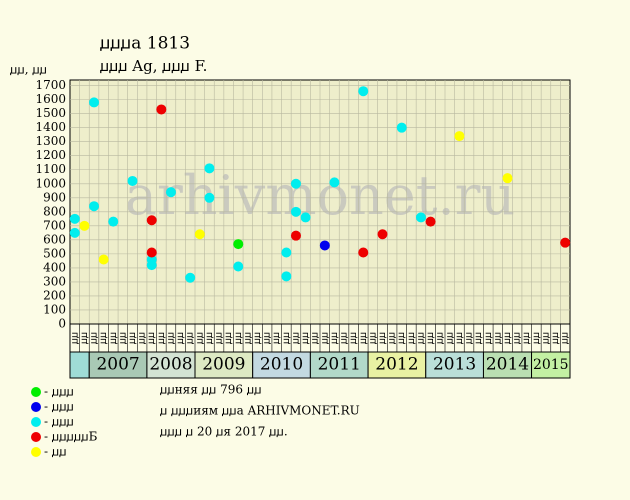  What do you see at coordinates (153, 66) in the screenshot?
I see `chart-subtitle: ꙡꙡꙡ Ag, ꙡꙡꙡ F.` at bounding box center [153, 66].